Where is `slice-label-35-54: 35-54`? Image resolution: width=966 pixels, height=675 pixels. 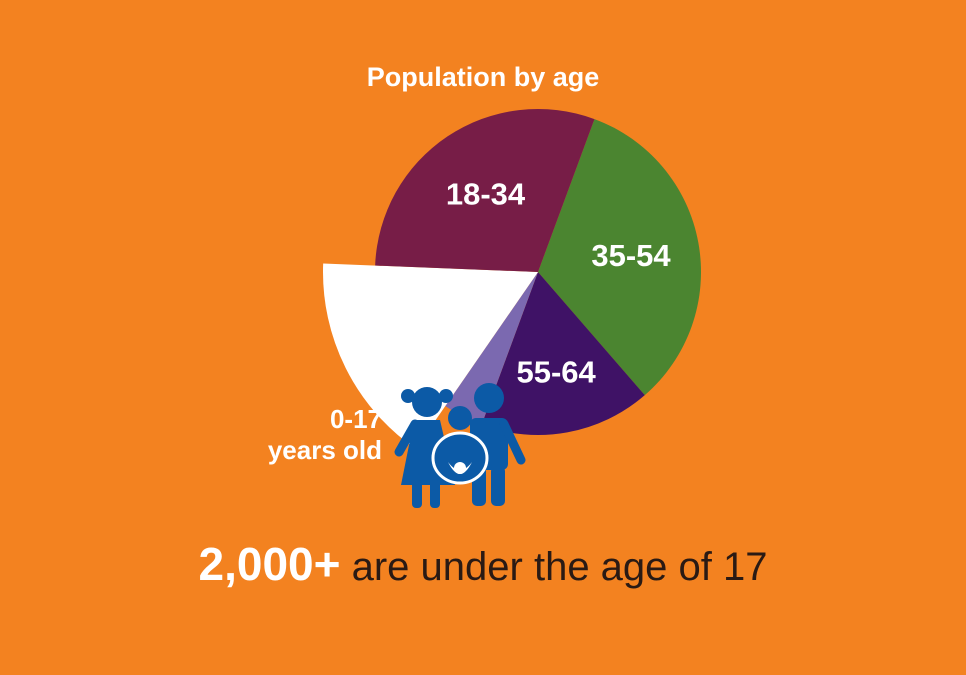
slice-label-35-54: 35-54 is located at coordinates (631, 255).